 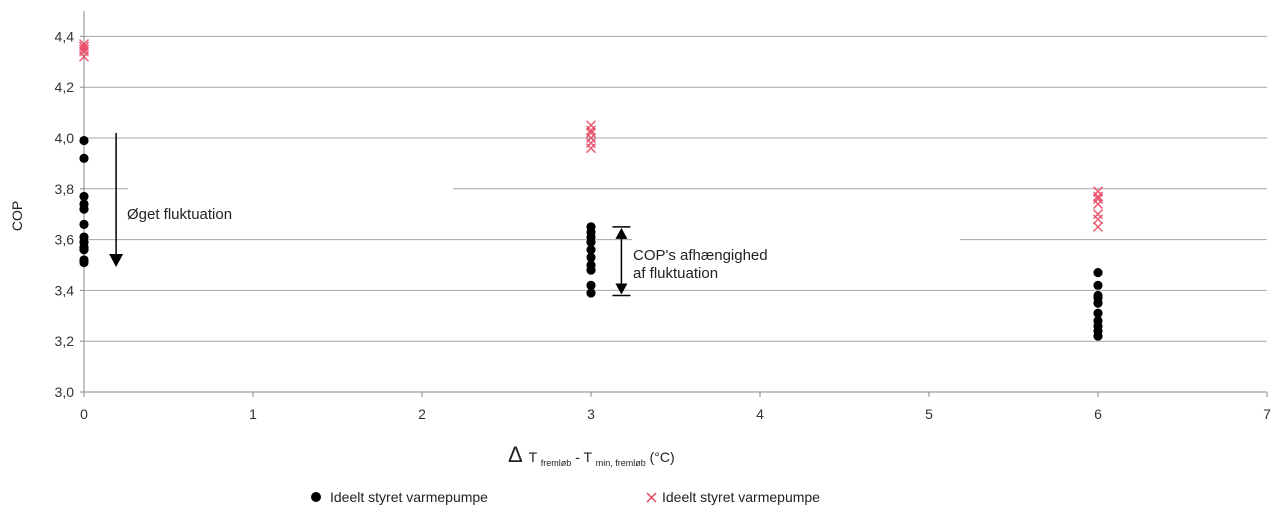 What do you see at coordinates (515, 454) in the screenshot?
I see `delta-symbol: Δ` at bounding box center [515, 454].